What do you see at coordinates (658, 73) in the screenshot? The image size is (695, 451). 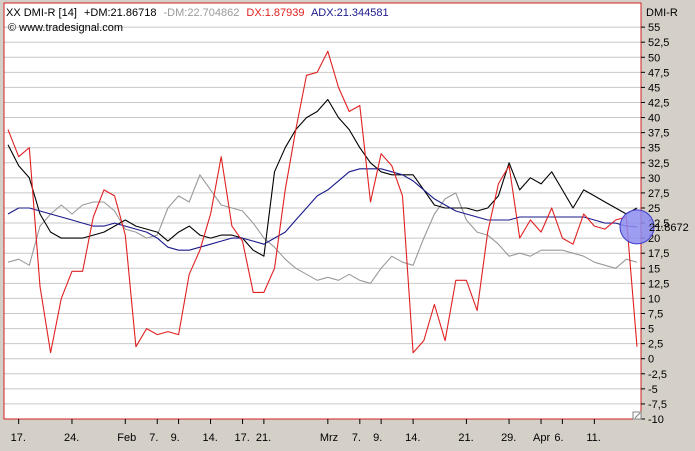 I see `y-tick-label: 47,5` at bounding box center [658, 73].